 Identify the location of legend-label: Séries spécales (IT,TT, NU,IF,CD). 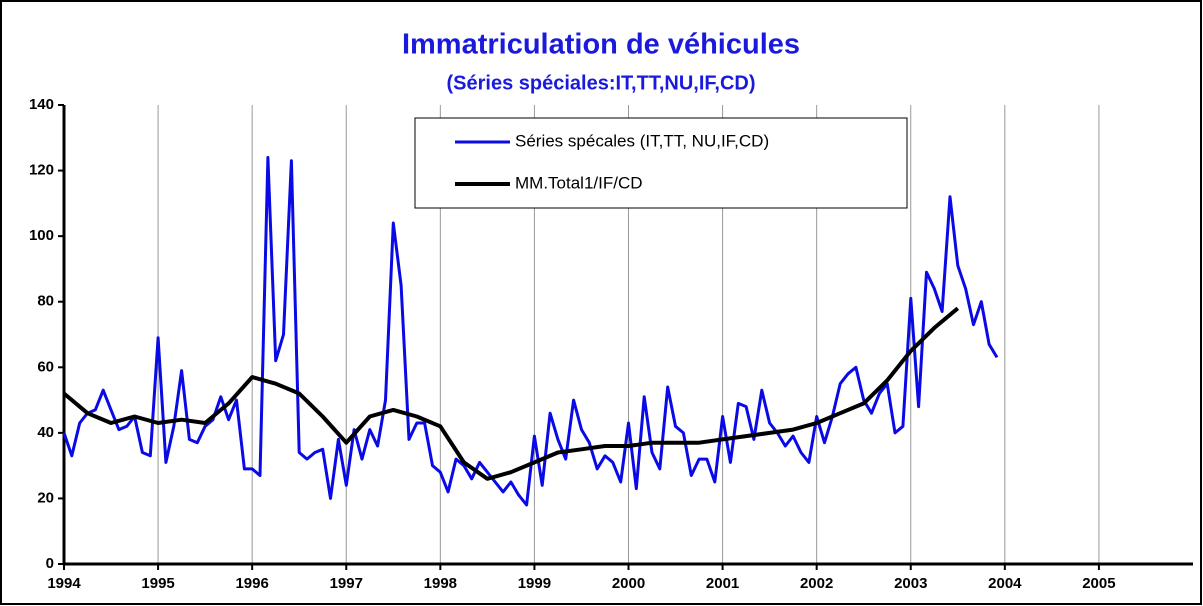
(642, 140).